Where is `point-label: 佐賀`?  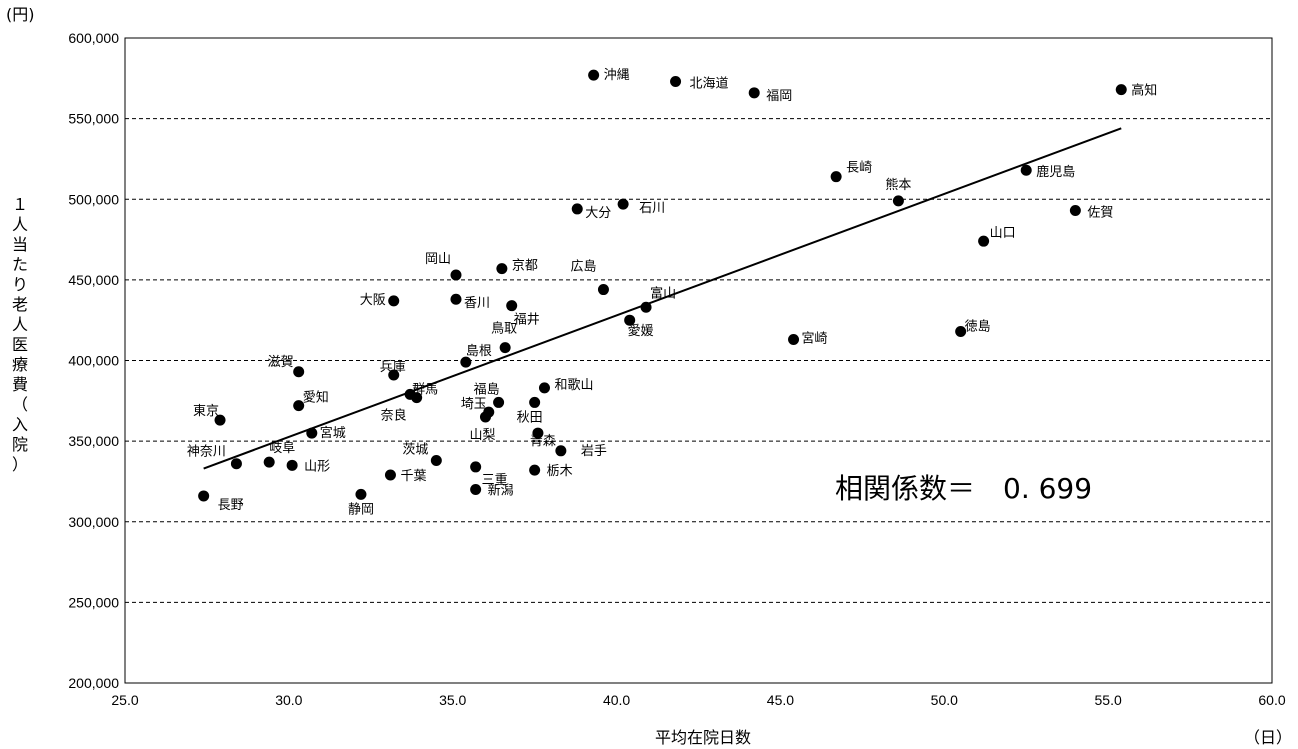 point-label: 佐賀 is located at coordinates (1100, 213).